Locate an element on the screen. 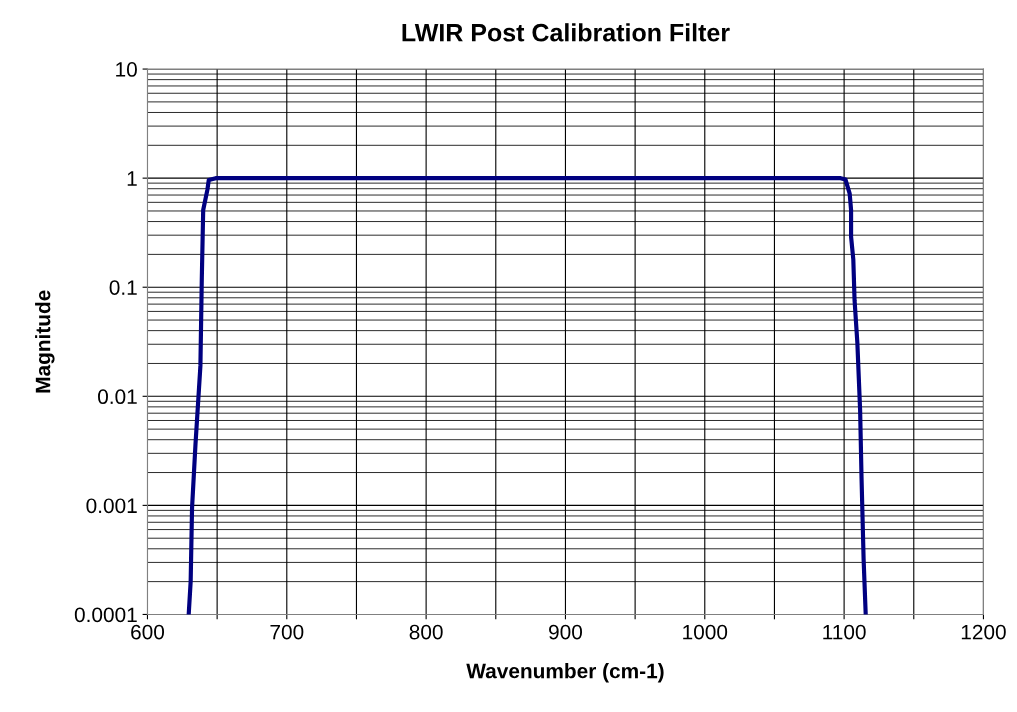 The width and height of the screenshot is (1017, 712). y-tick-label: 0.1 is located at coordinates (123, 287).